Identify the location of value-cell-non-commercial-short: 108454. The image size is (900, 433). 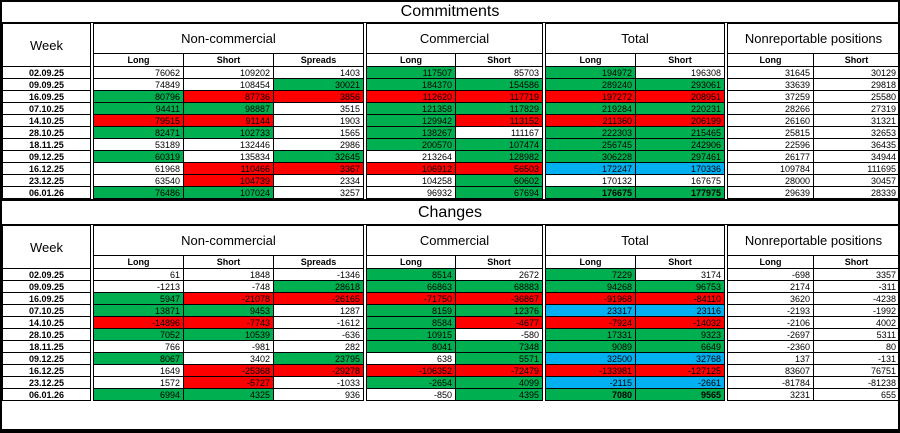
(228, 84).